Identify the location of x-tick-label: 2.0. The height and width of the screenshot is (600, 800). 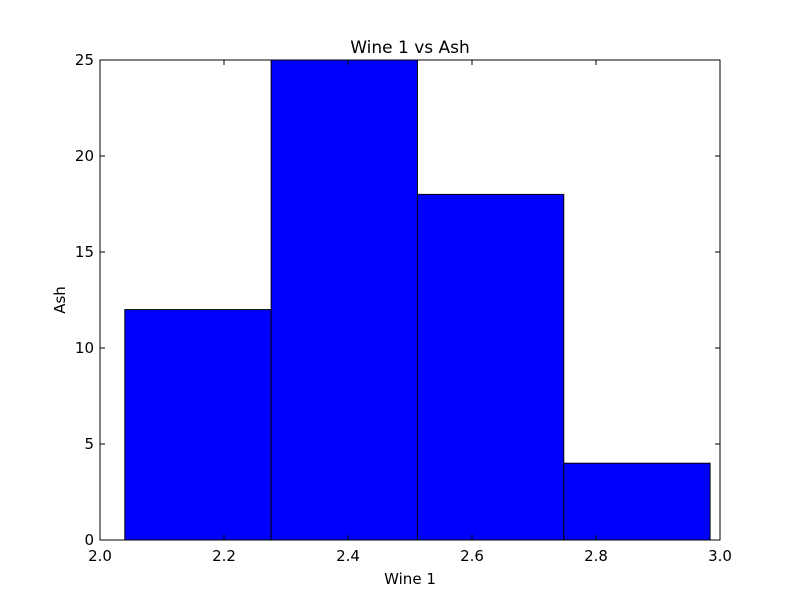
(100, 556).